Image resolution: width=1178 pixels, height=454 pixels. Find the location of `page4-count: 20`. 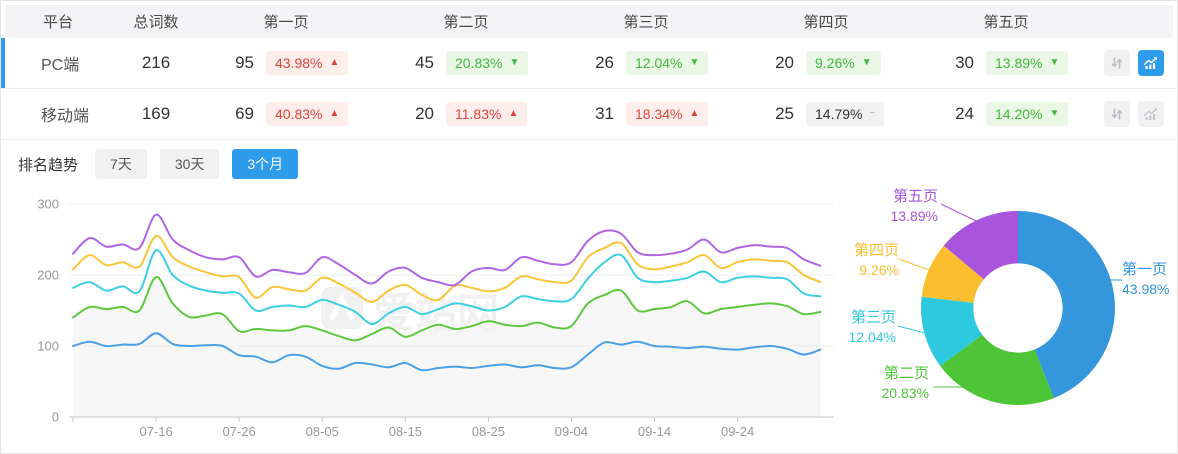

page4-count: 20 is located at coordinates (784, 62).